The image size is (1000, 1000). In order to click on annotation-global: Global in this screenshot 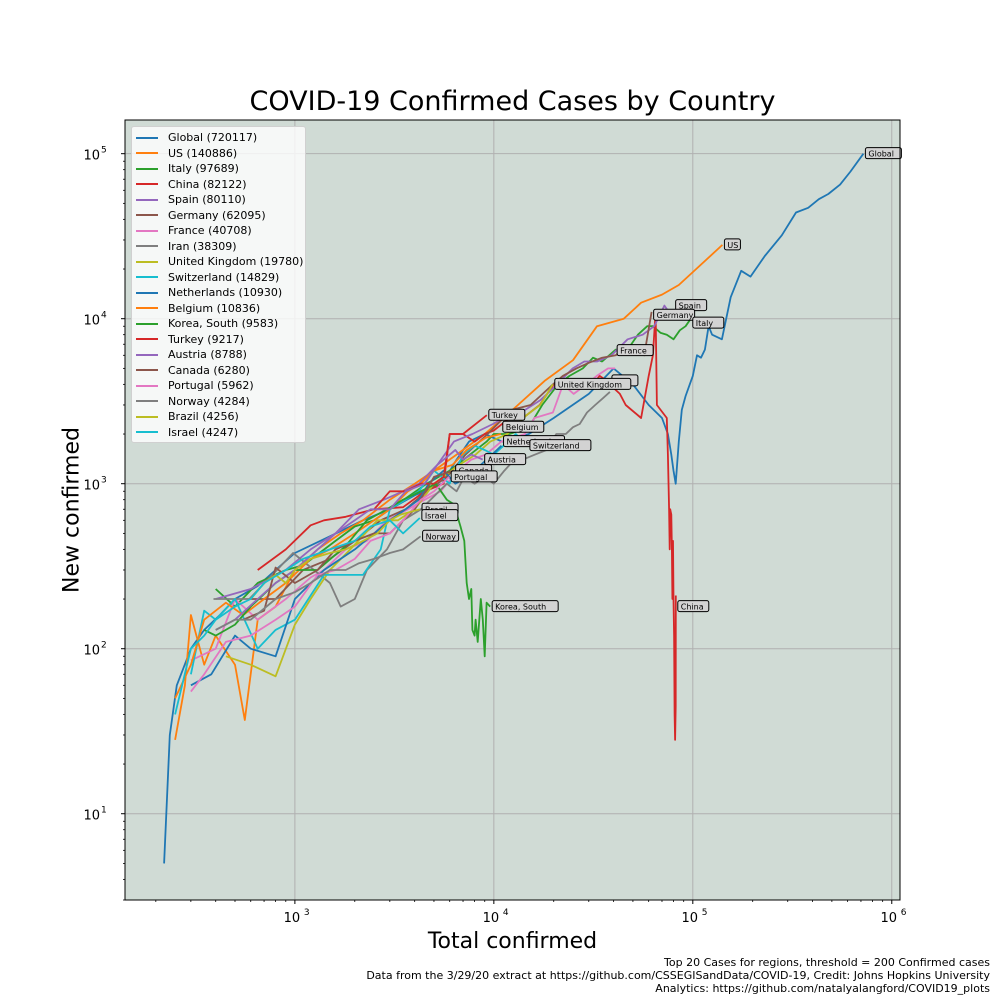, I will do `click(883, 153)`.